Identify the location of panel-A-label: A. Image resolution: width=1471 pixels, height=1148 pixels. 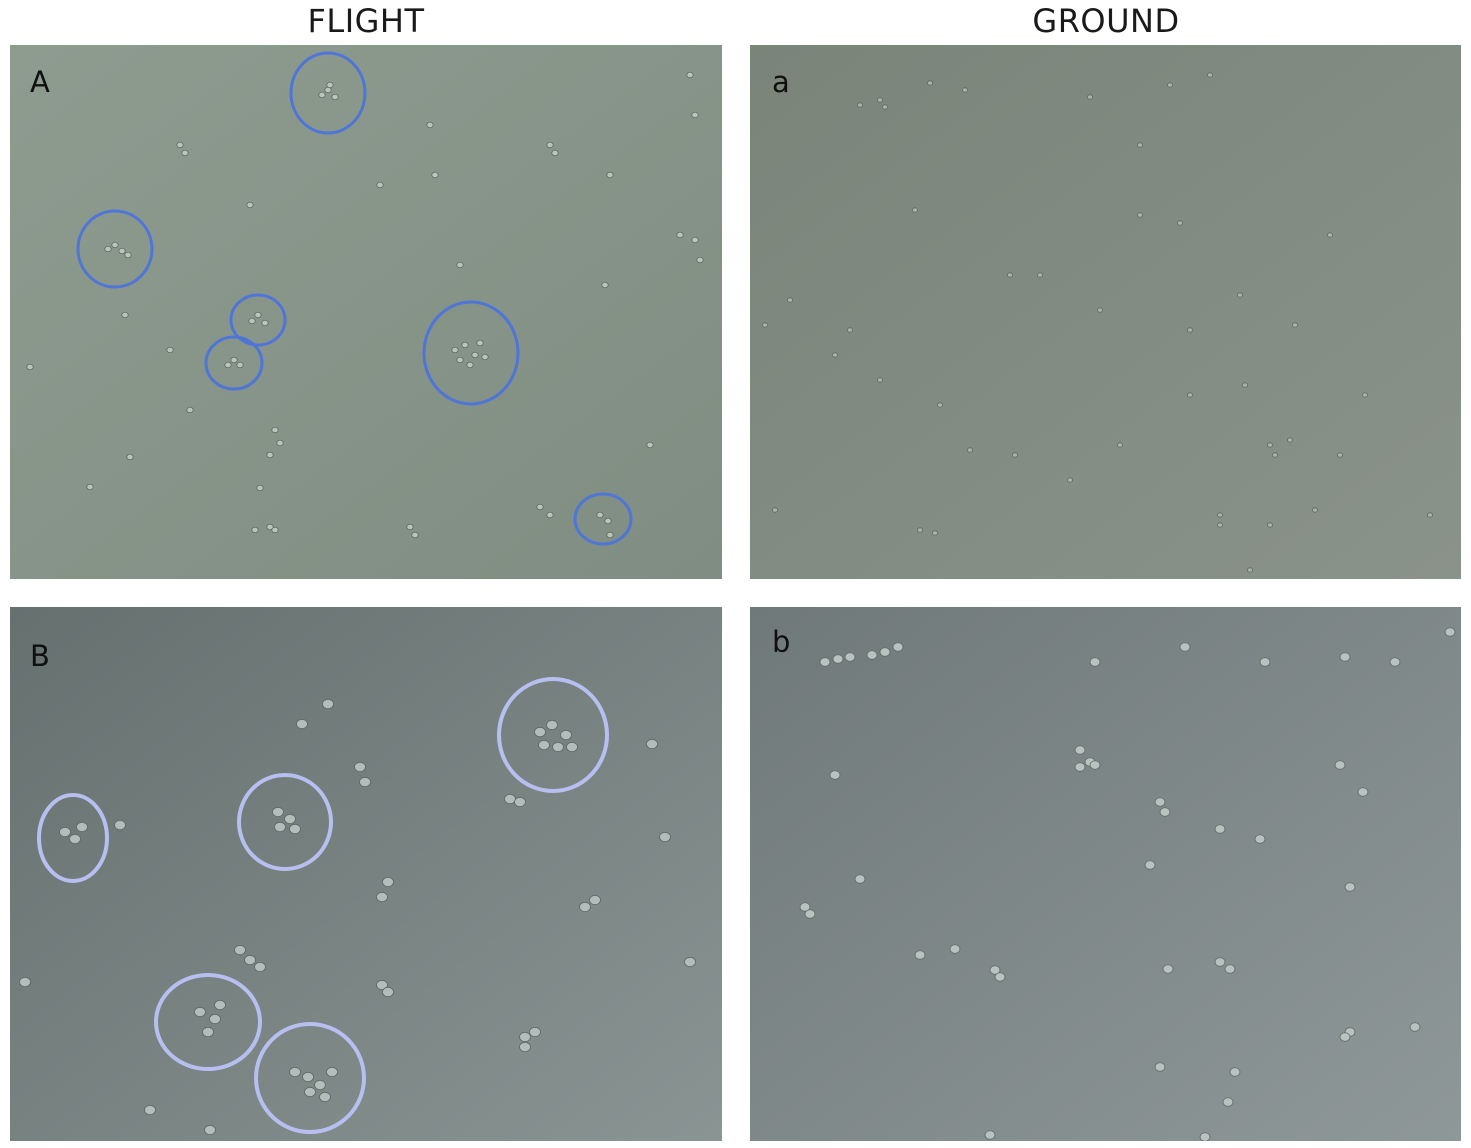
(40, 82).